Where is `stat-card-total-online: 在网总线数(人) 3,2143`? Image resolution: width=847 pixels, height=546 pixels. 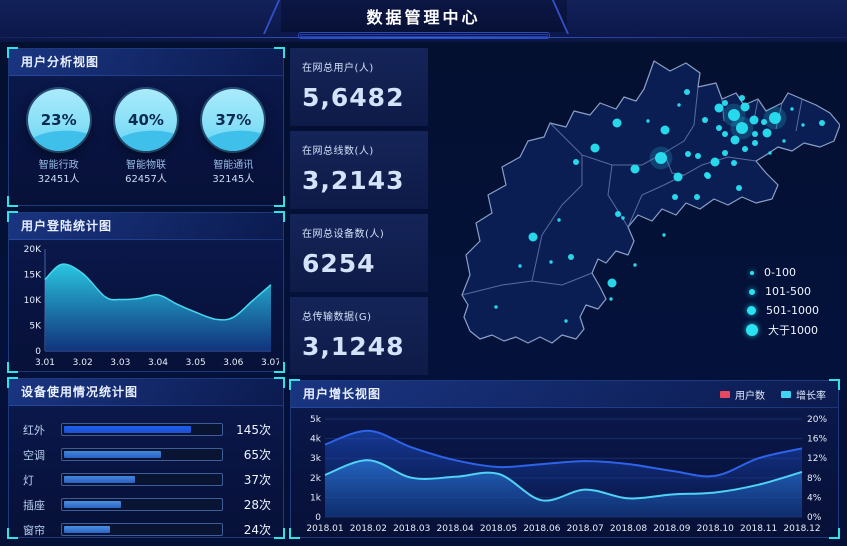 stat-card-total-online: 在网总线数(人) 3,2143 is located at coordinates (359, 170).